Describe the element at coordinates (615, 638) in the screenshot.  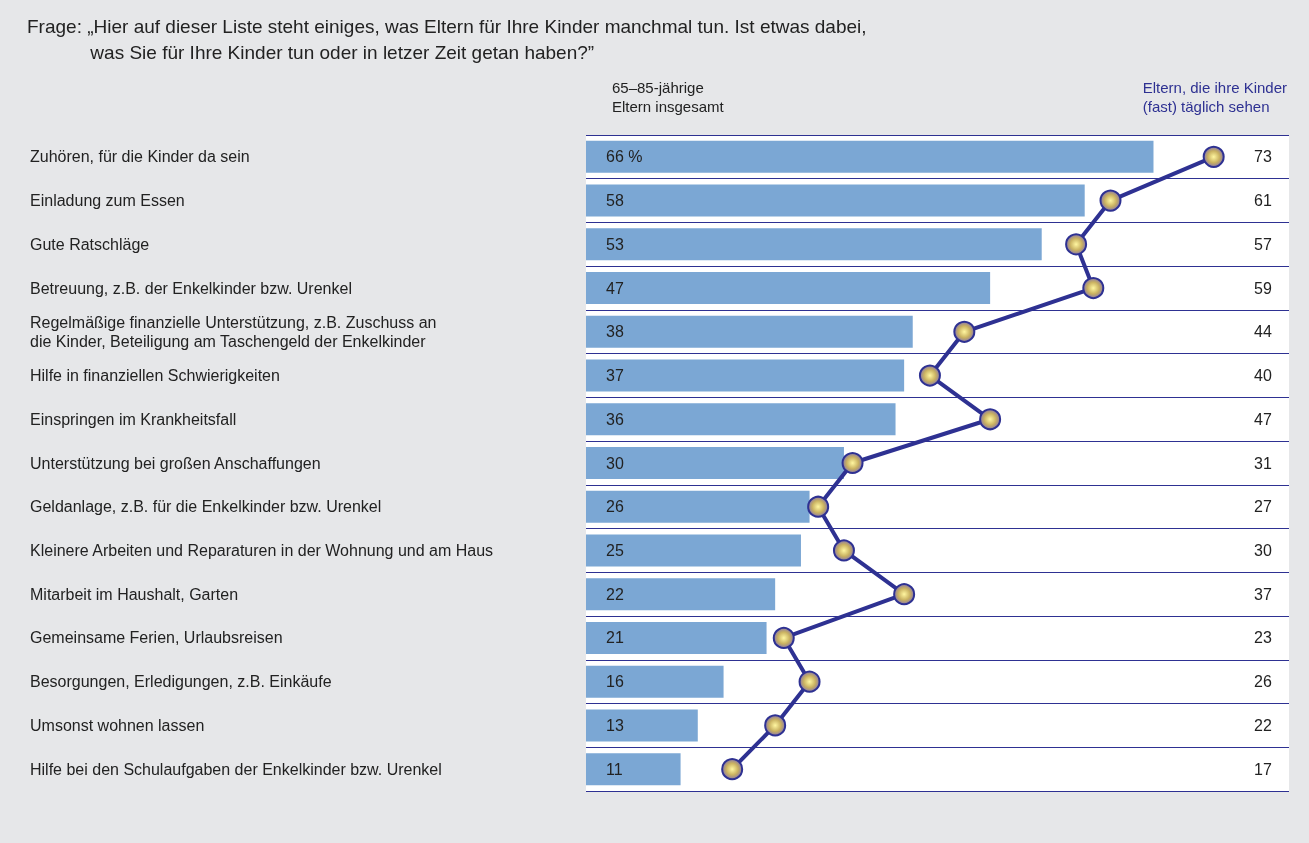
I see `data-label: 21` at that location.